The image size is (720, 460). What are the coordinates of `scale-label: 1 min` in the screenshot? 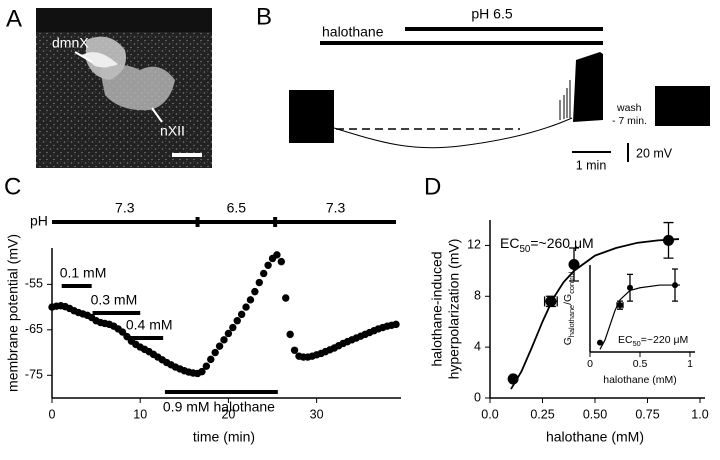 It's located at (591, 165).